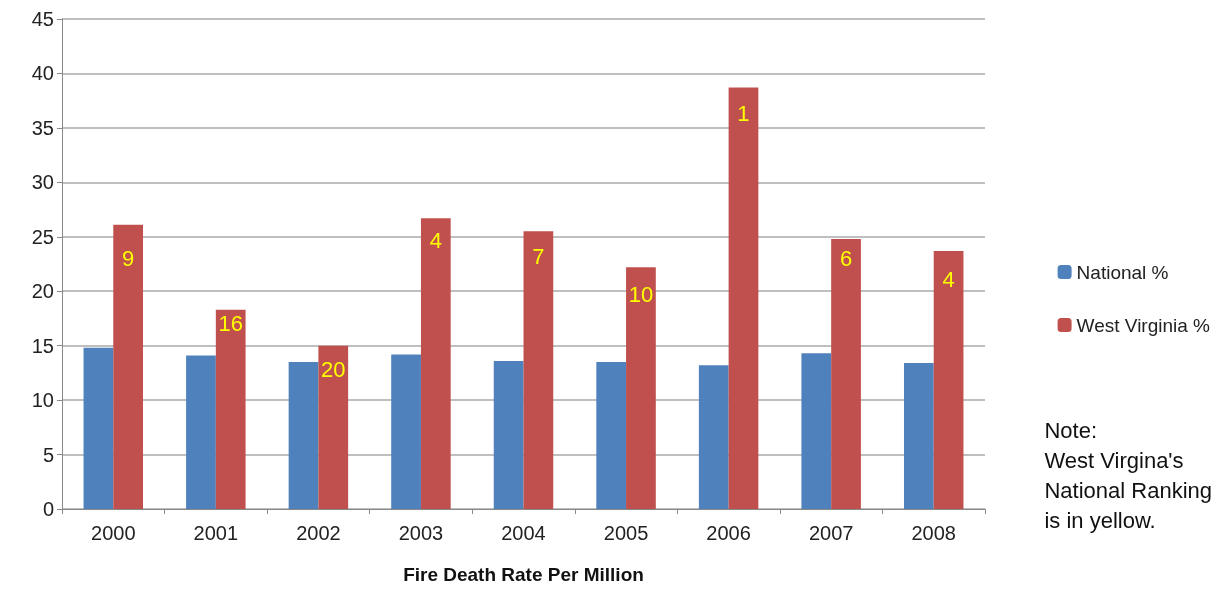 The image size is (1220, 597). I want to click on x-tick-label: 2007, so click(831, 533).